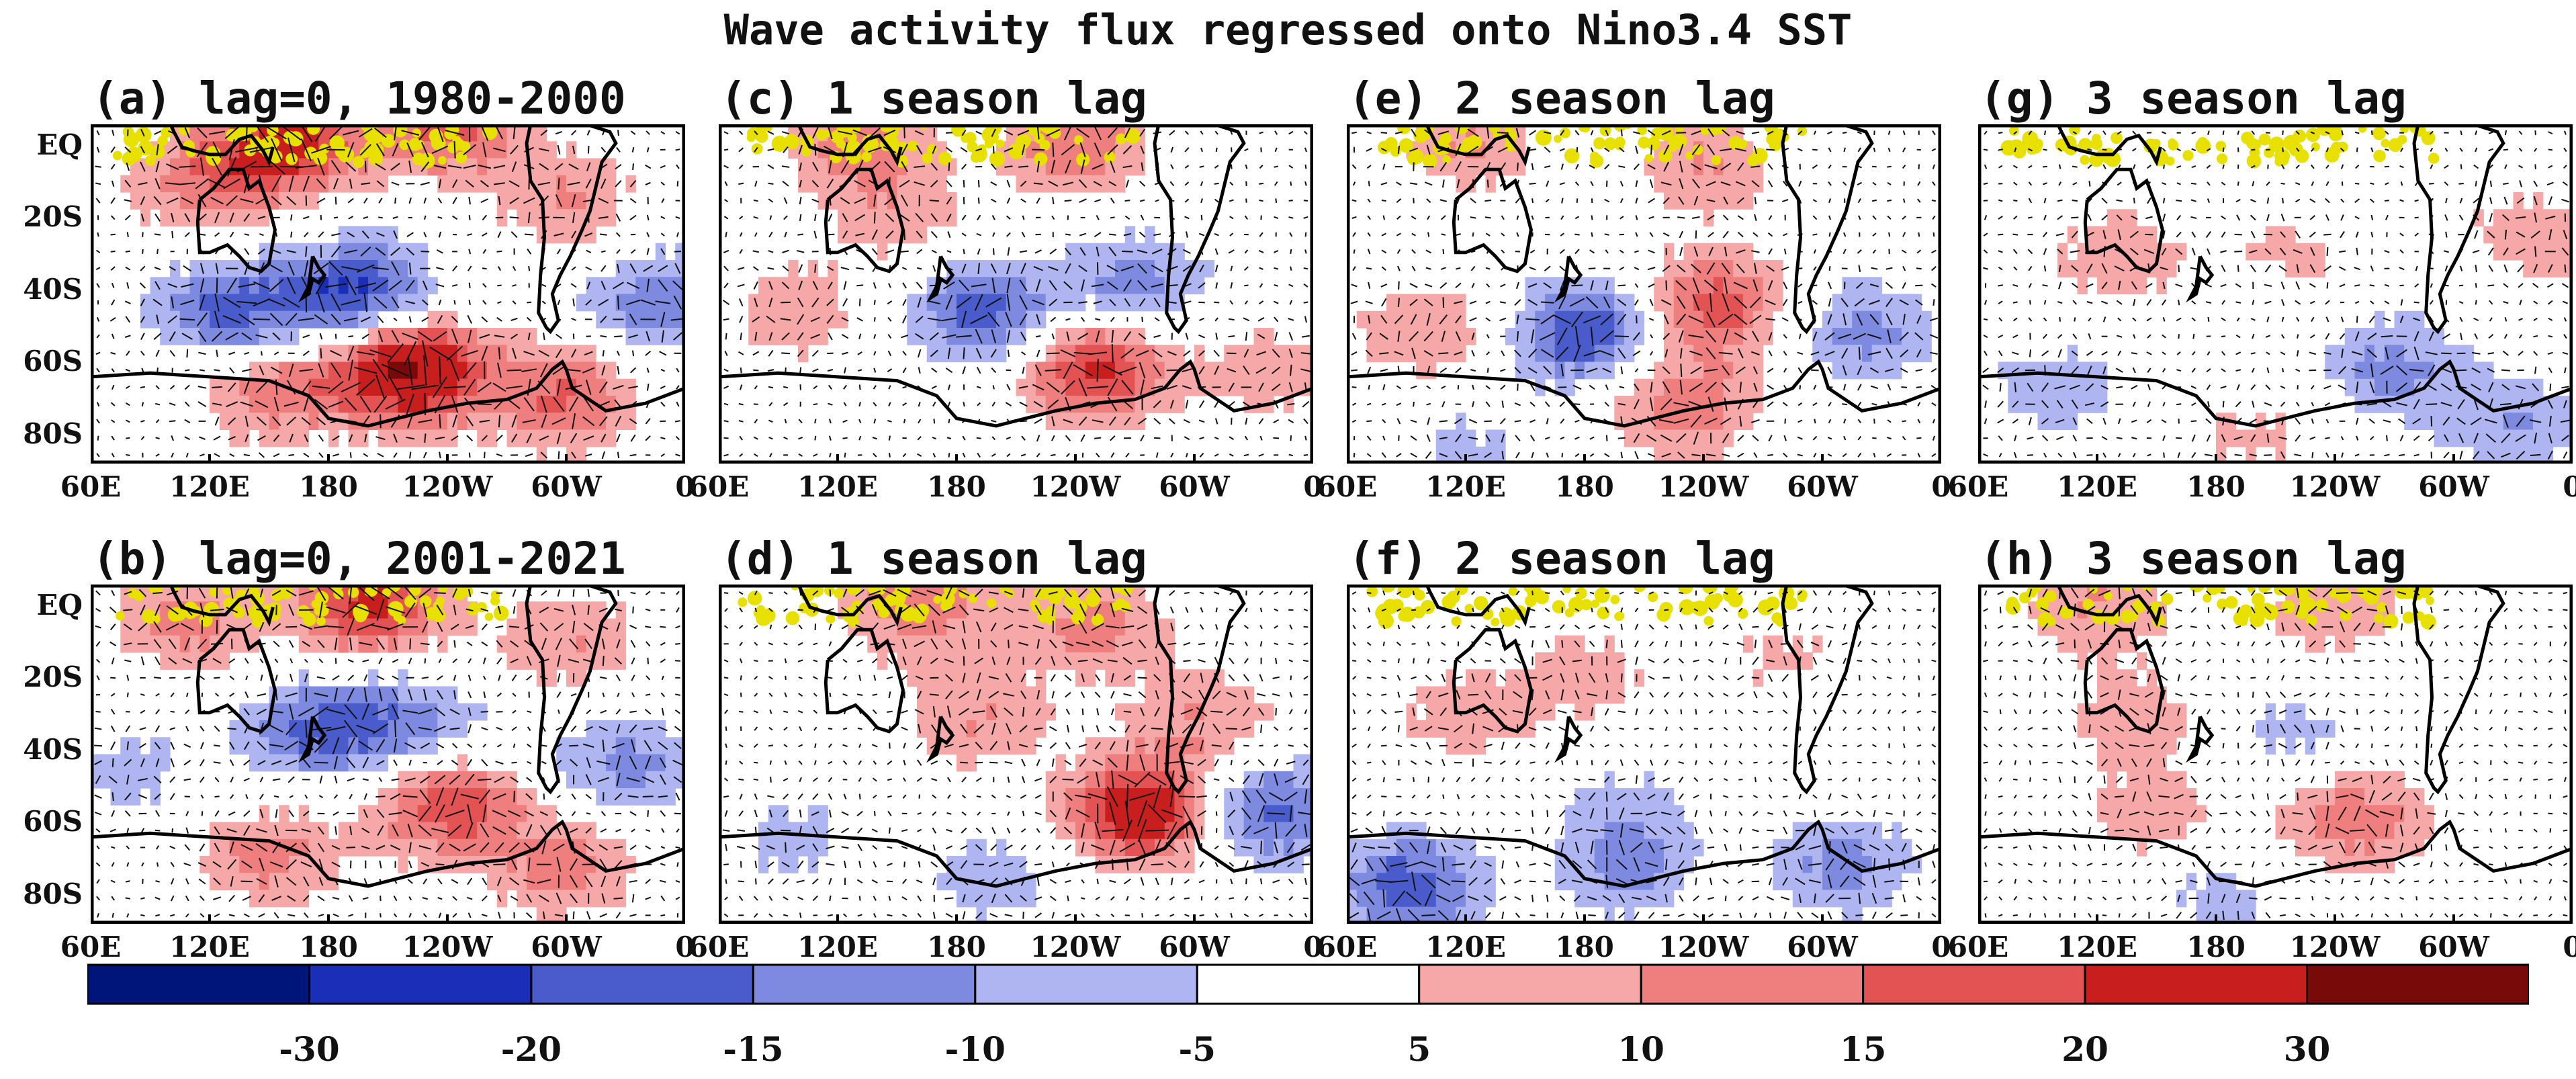  What do you see at coordinates (1075, 486) in the screenshot?
I see `x-tick-label: 120W` at bounding box center [1075, 486].